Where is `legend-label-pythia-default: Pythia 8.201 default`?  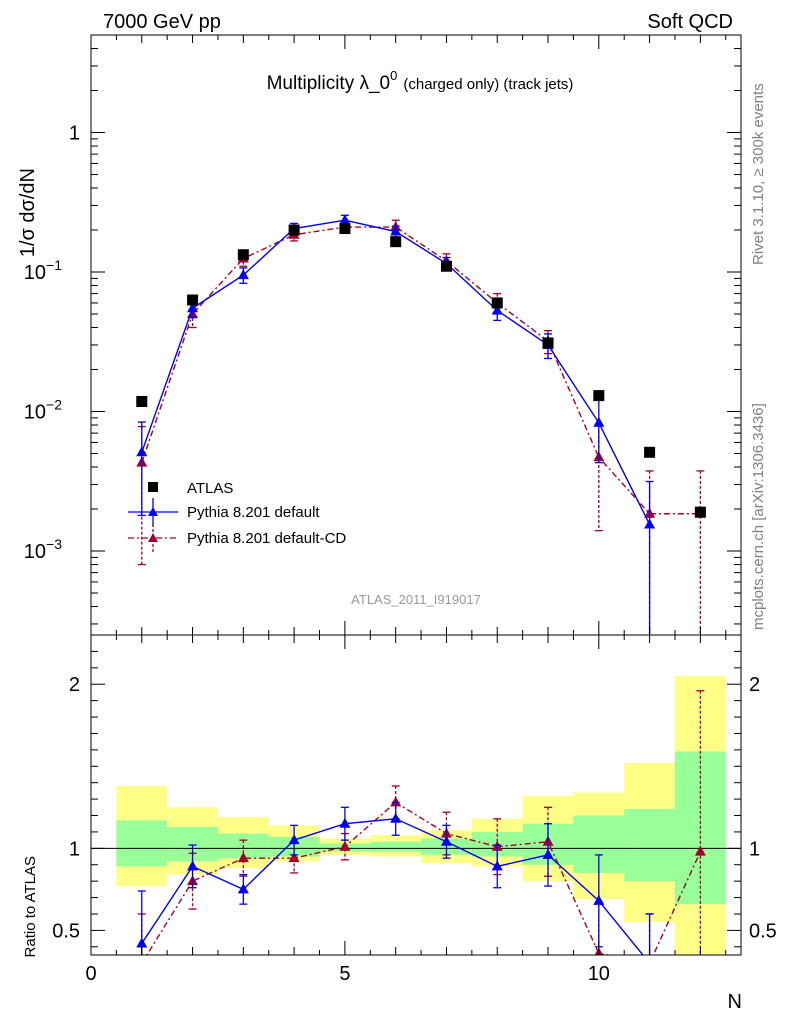
legend-label-pythia-default: Pythia 8.201 default is located at coordinates (253, 512).